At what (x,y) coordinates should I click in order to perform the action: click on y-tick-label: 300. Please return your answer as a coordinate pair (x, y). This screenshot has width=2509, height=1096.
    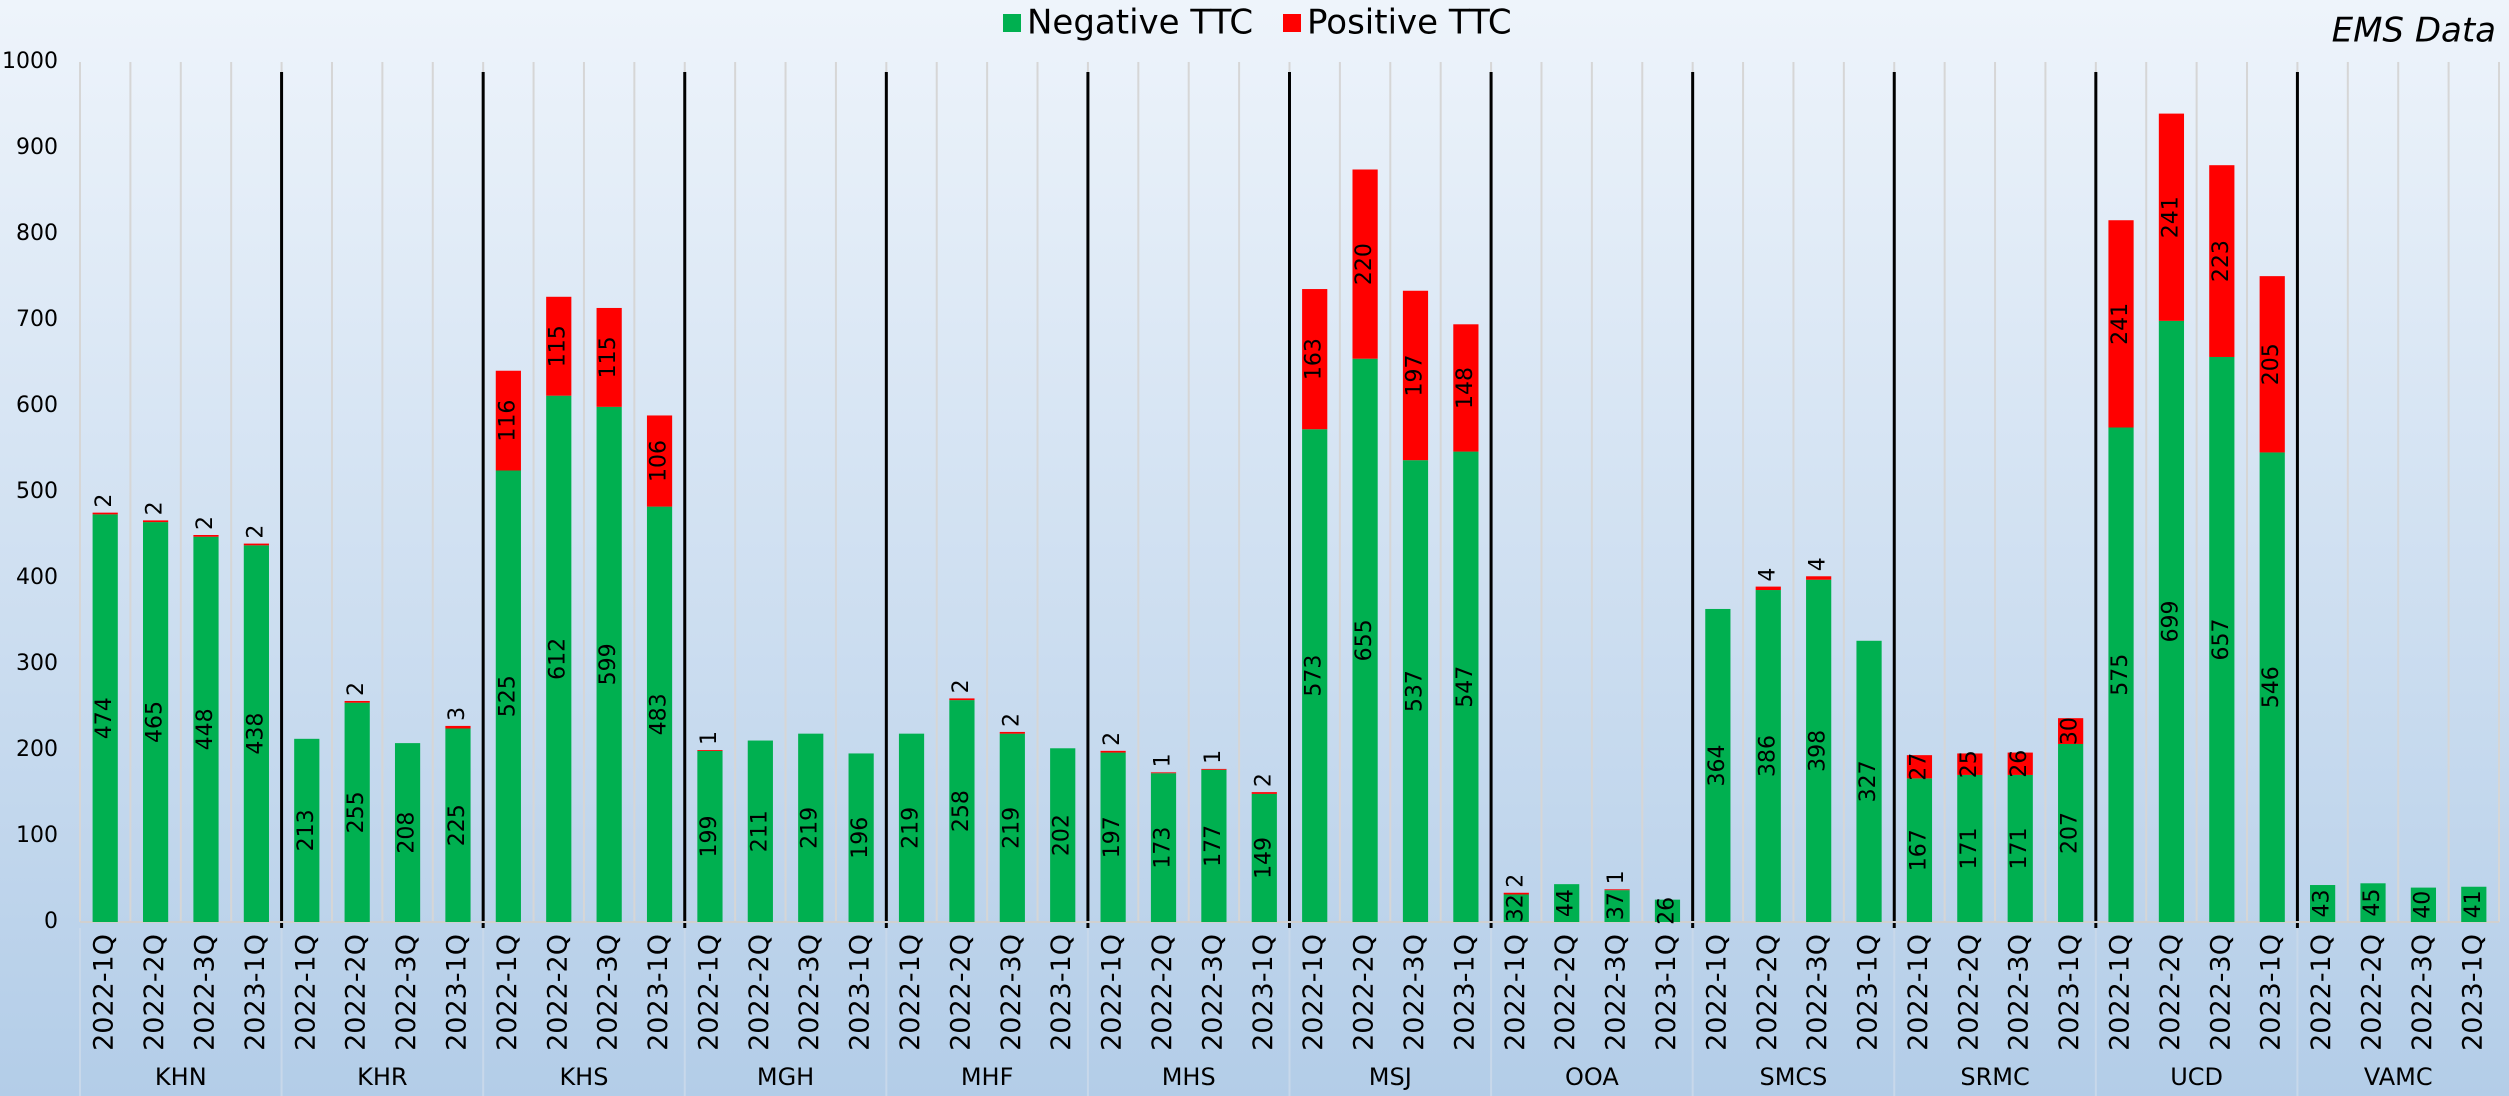
    Looking at the image, I should click on (37, 663).